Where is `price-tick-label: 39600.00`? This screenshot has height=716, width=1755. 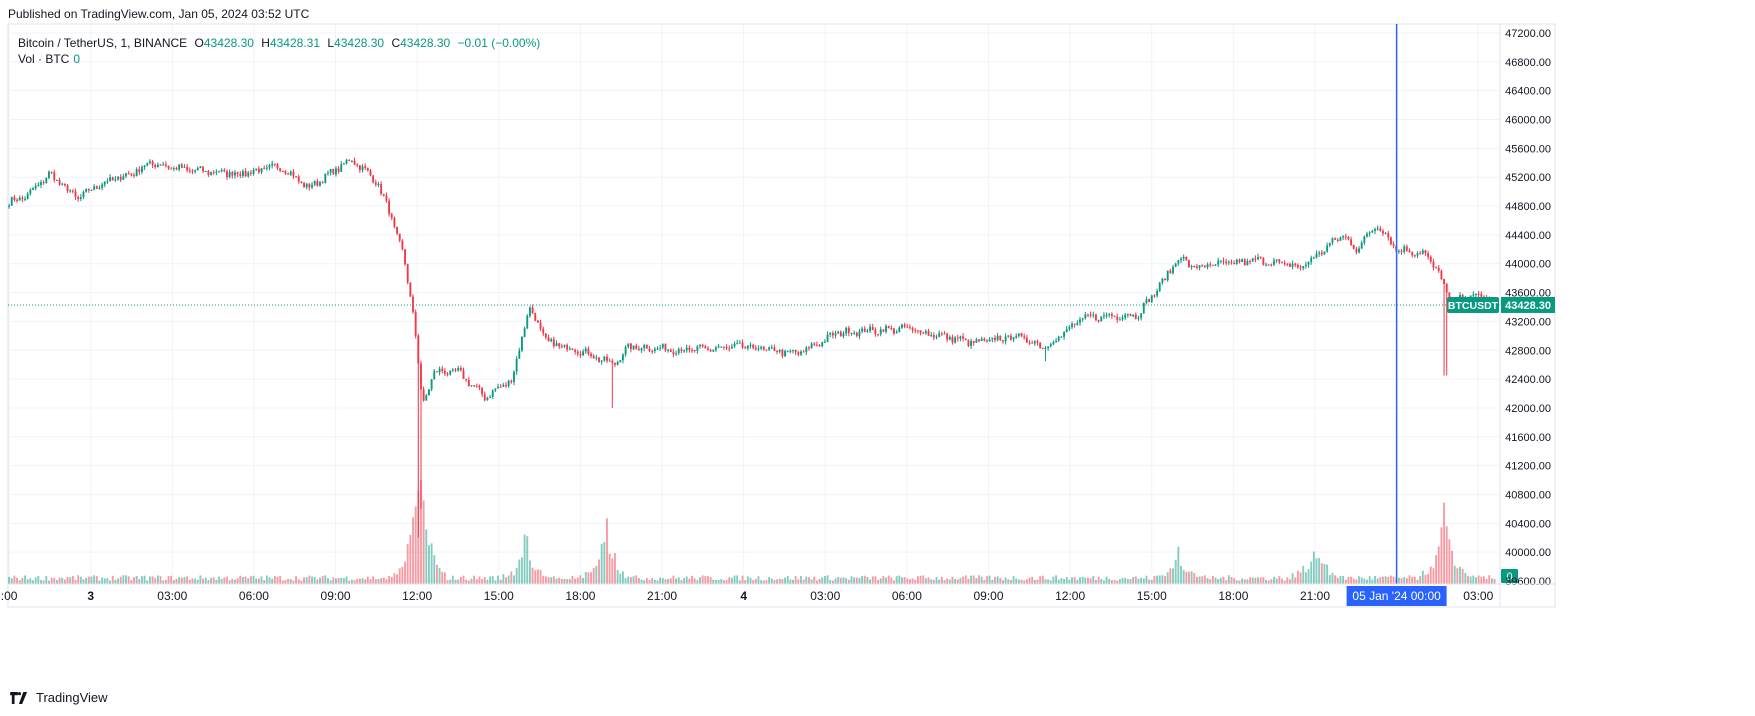
price-tick-label: 39600.00 is located at coordinates (1528, 582).